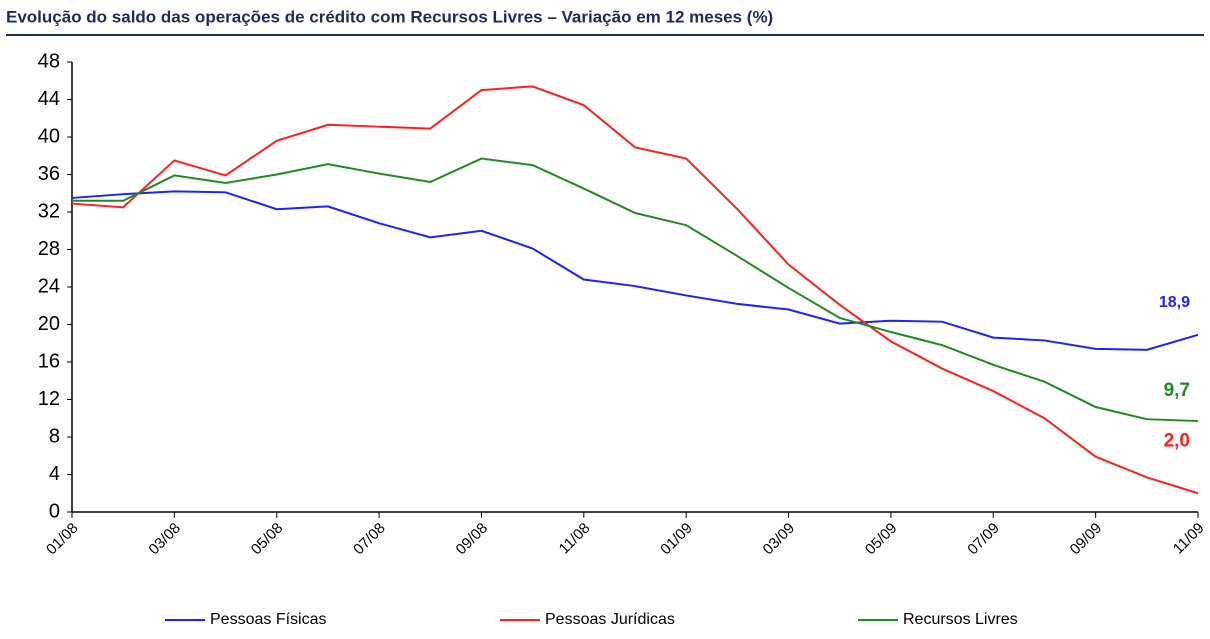  I want to click on x-tick-label: 07/09, so click(983, 539).